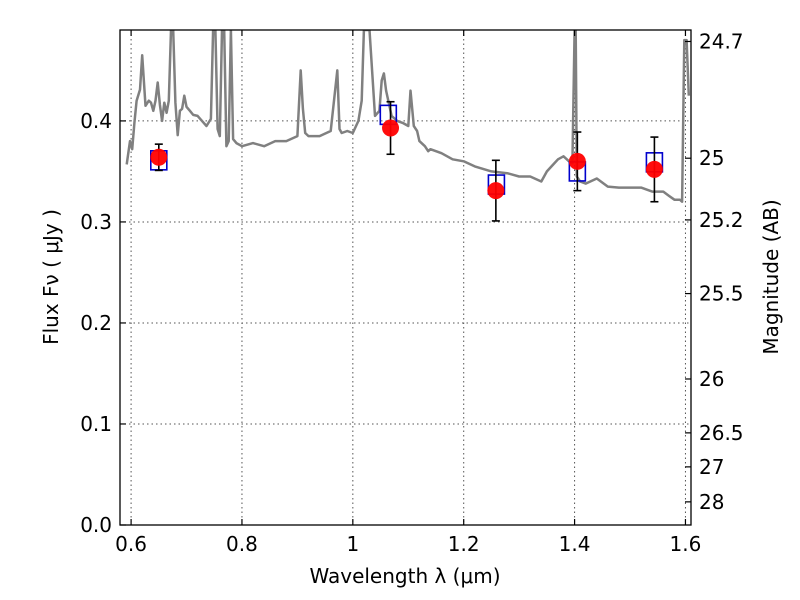 The width and height of the screenshot is (800, 600). What do you see at coordinates (711, 467) in the screenshot?
I see `mag-tick-label: 27` at bounding box center [711, 467].